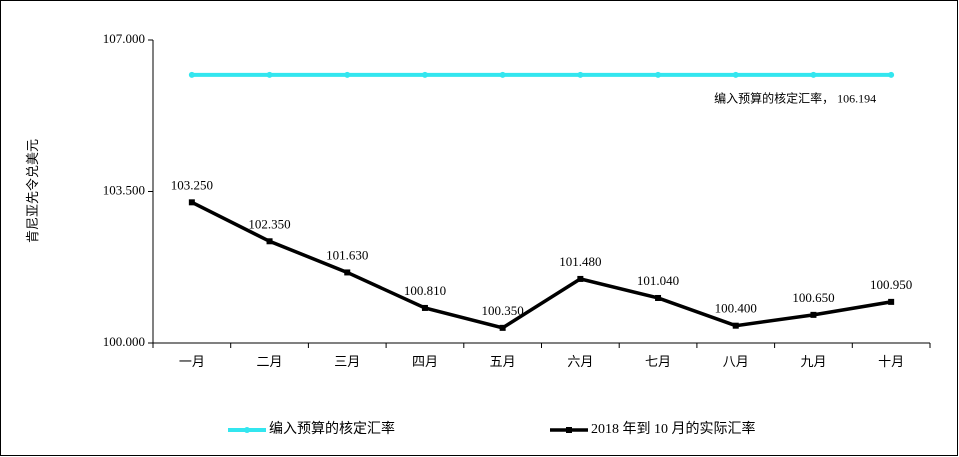  What do you see at coordinates (269, 223) in the screenshot?
I see `data-label: 102.350` at bounding box center [269, 223].